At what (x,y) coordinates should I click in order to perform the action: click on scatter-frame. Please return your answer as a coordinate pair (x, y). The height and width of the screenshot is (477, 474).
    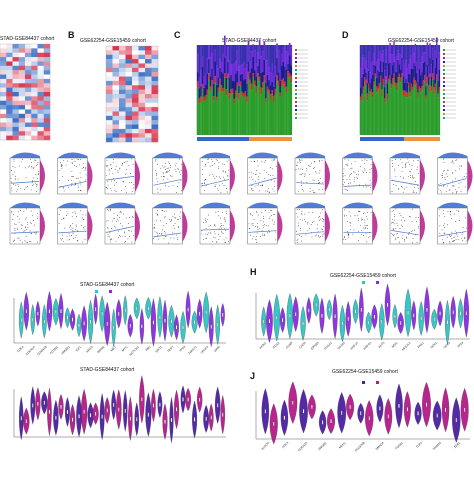
    Looking at the image, I should click on (168, 226).